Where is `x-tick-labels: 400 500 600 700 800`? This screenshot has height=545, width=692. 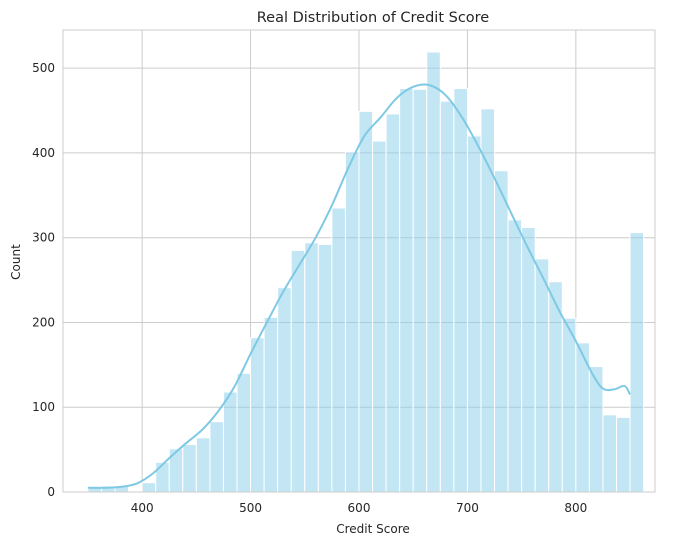
x-tick-labels: 400 500 600 700 800 is located at coordinates (359, 508).